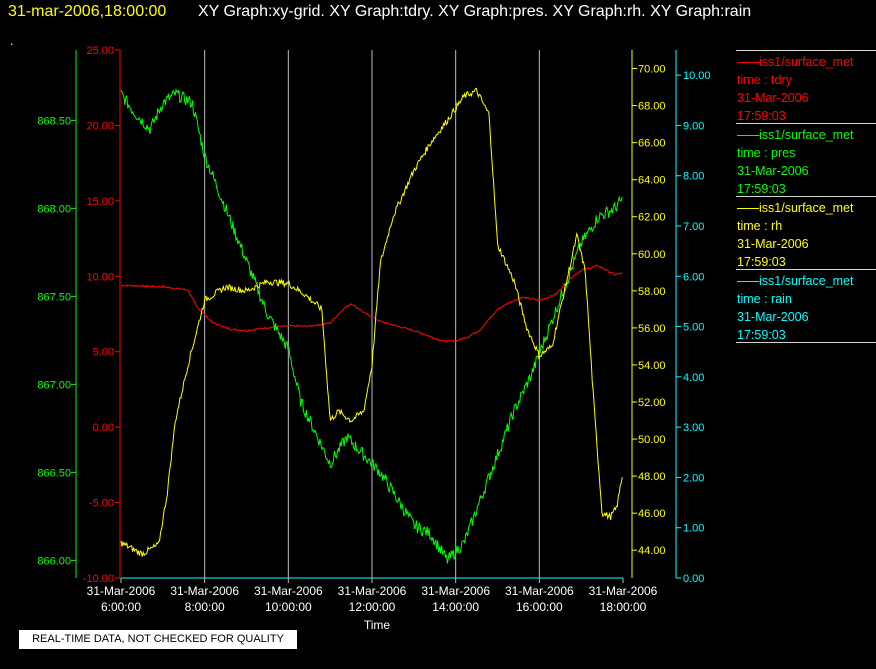  What do you see at coordinates (100, 277) in the screenshot?
I see `tdry-tick-label: 10.00` at bounding box center [100, 277].